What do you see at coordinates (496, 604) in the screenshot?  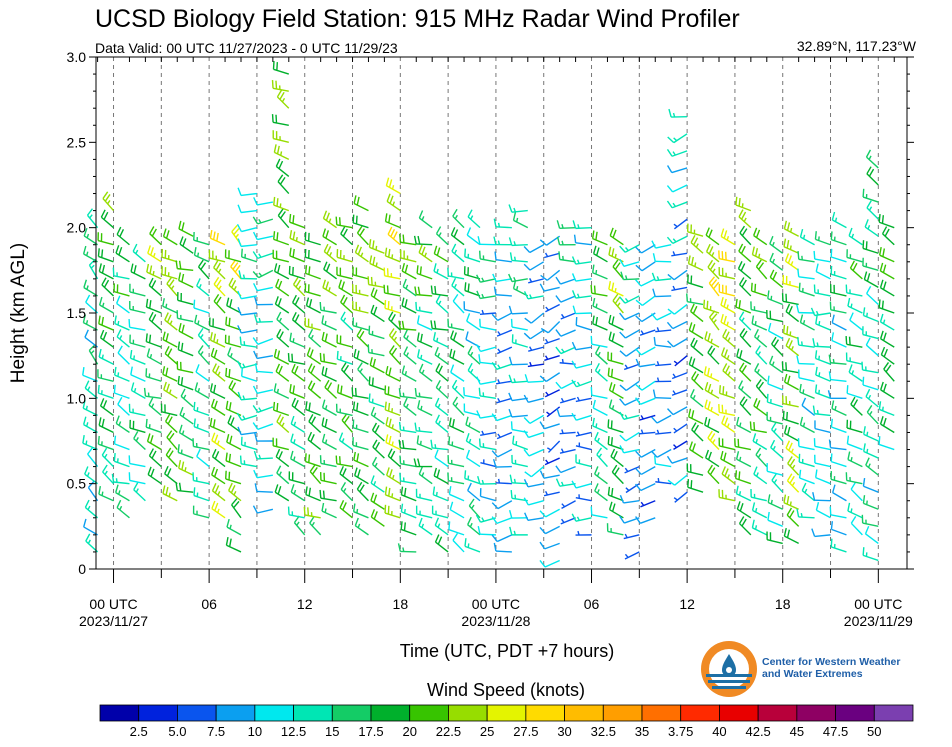 I see `x-tick-label: 00 UTC` at bounding box center [496, 604].